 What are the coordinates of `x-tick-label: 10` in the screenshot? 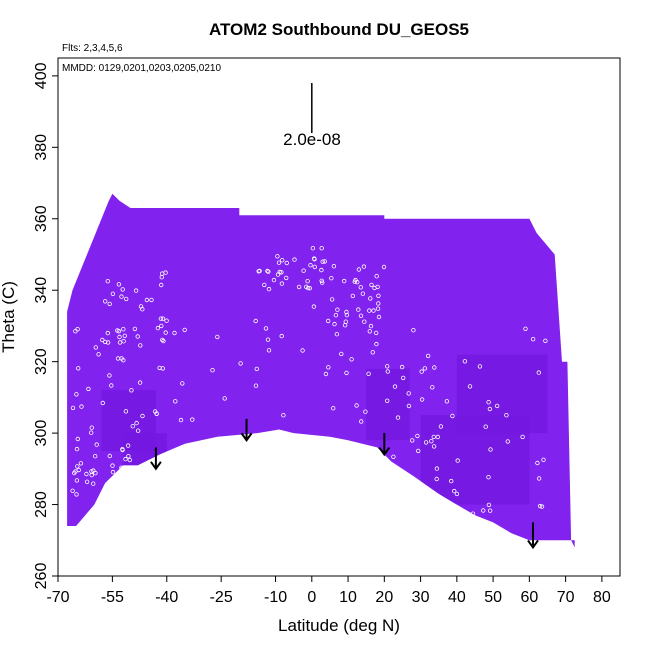 It's located at (348, 597).